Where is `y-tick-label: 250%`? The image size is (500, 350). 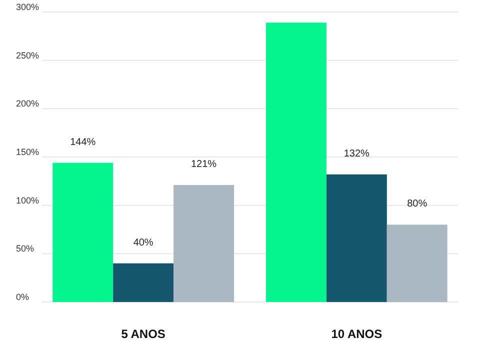 y-tick-label: 250% is located at coordinates (28, 55).